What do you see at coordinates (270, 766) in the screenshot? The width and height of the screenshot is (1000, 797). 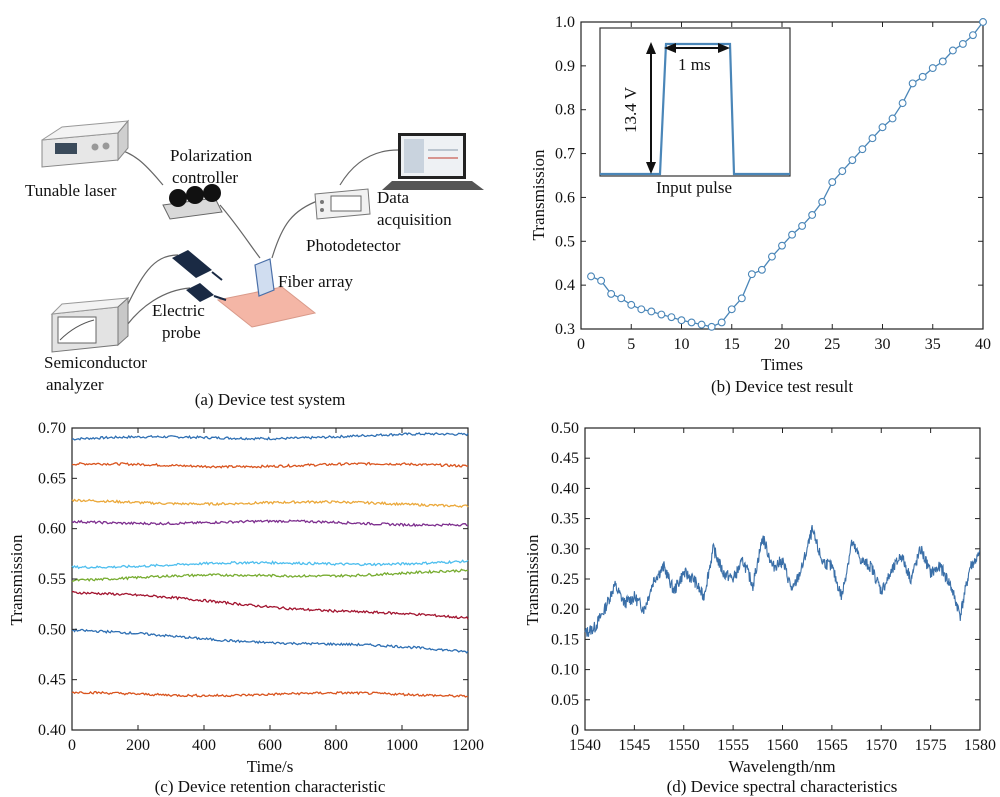 I see `xlabel-c: Time/s` at bounding box center [270, 766].